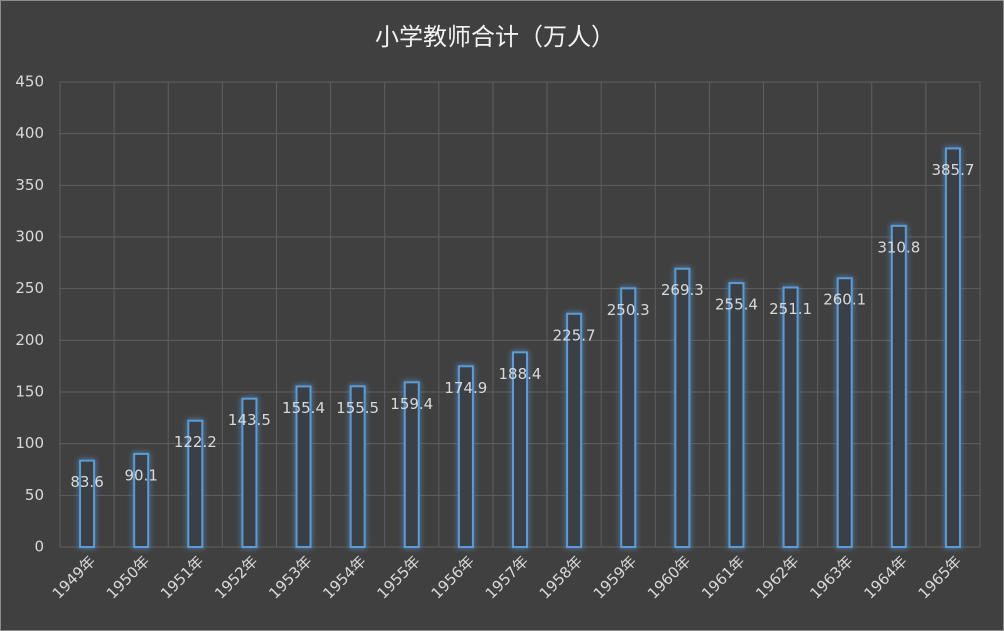 Image resolution: width=1004 pixels, height=631 pixels. What do you see at coordinates (29, 443) in the screenshot?
I see `y-tick-label: 100` at bounding box center [29, 443].